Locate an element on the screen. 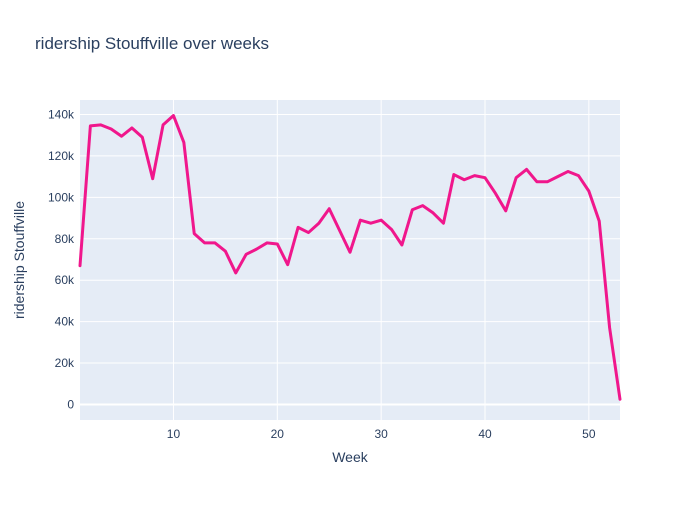 The height and width of the screenshot is (505, 700). x-tick-label: 30 is located at coordinates (381, 434).